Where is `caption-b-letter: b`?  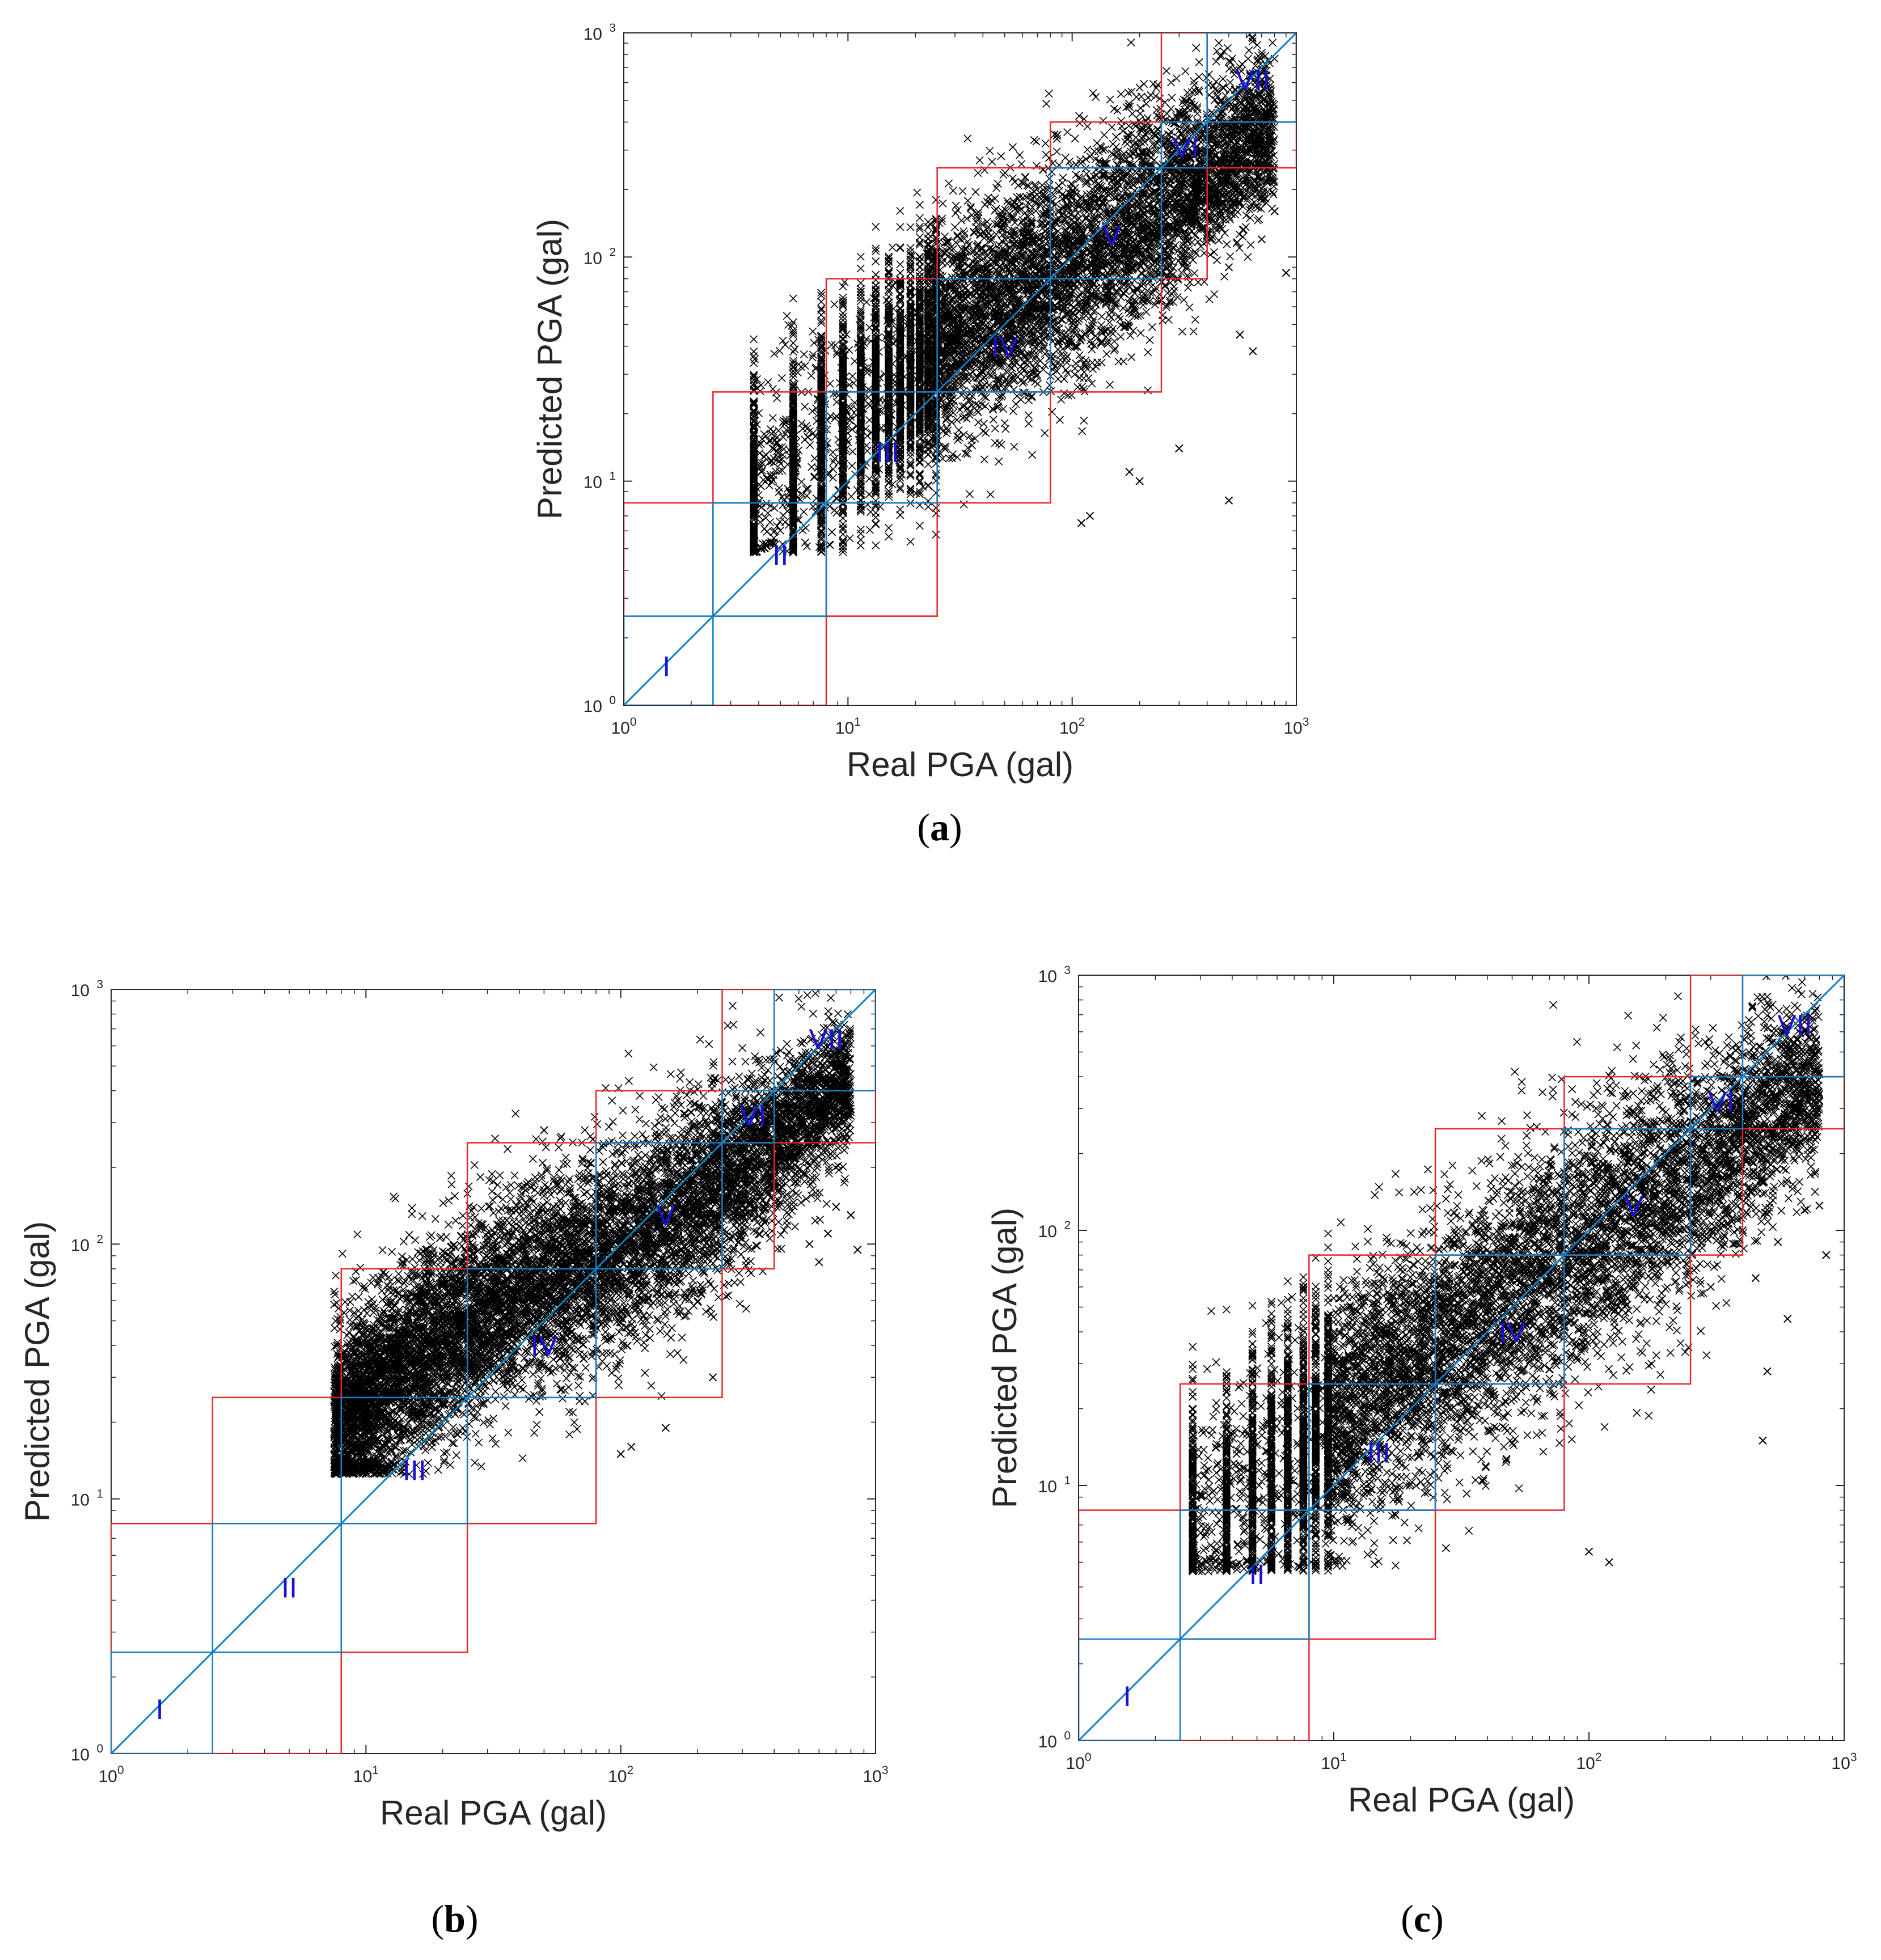
caption-b-letter: b is located at coordinates (455, 1919).